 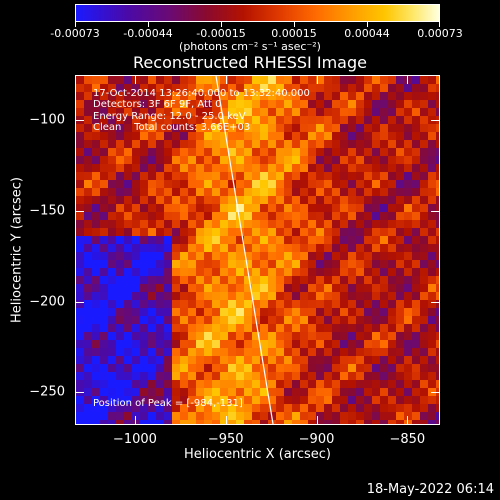 I want to click on y-tick-label: −200, so click(x=47, y=302).